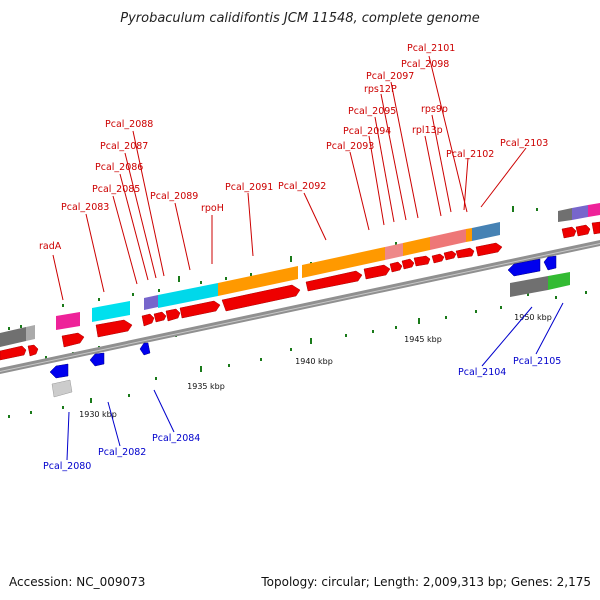  I want to click on label-rpl13p: rpl13p, so click(427, 130).